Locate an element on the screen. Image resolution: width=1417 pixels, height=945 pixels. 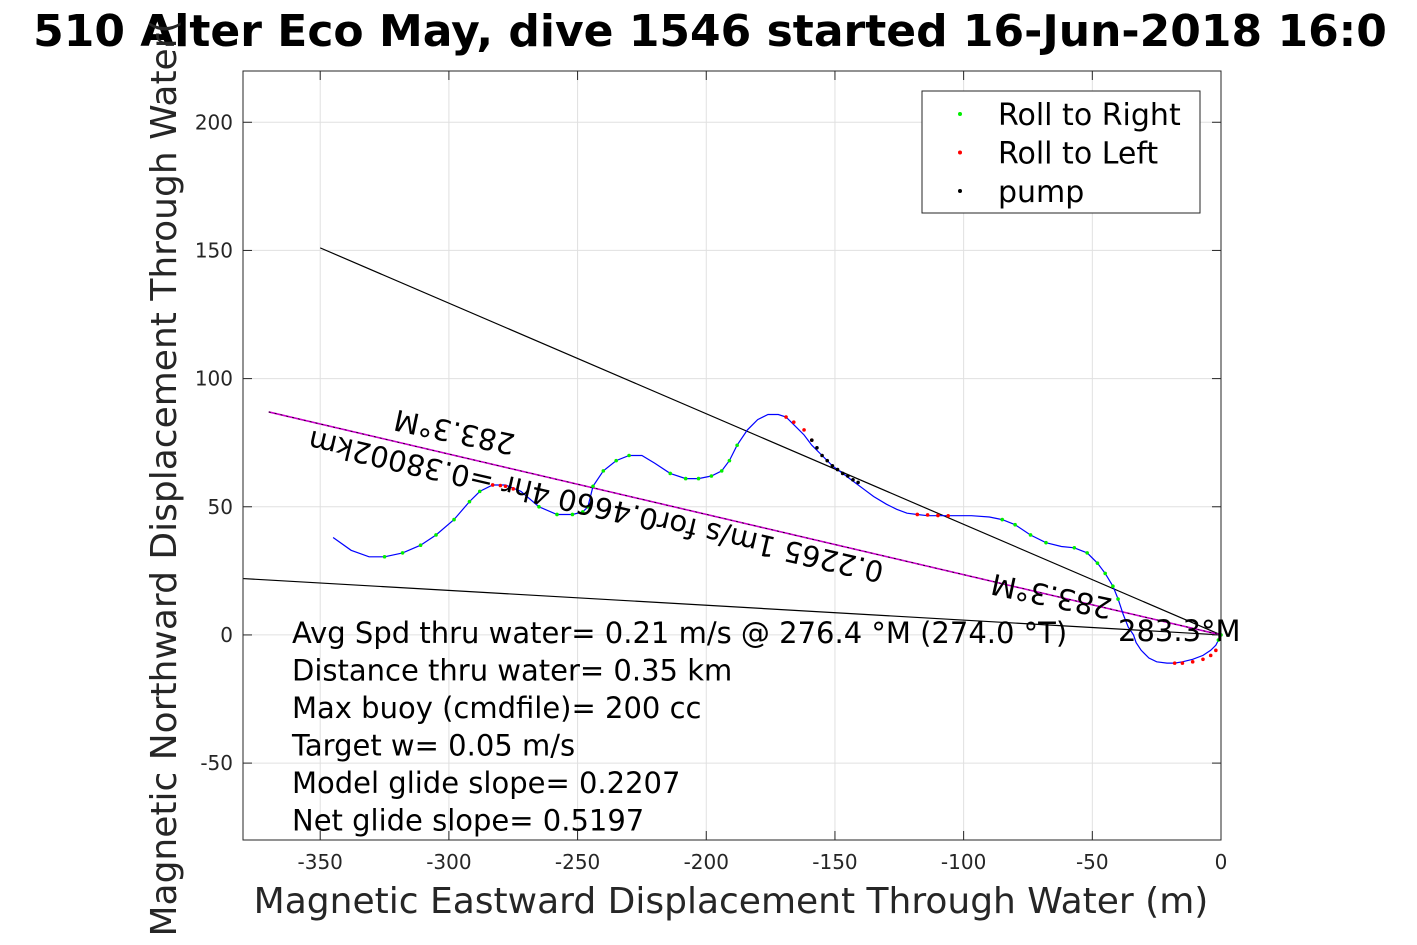
annotation-line-3: Target w= 0.05 m/s is located at coordinates (433, 746).